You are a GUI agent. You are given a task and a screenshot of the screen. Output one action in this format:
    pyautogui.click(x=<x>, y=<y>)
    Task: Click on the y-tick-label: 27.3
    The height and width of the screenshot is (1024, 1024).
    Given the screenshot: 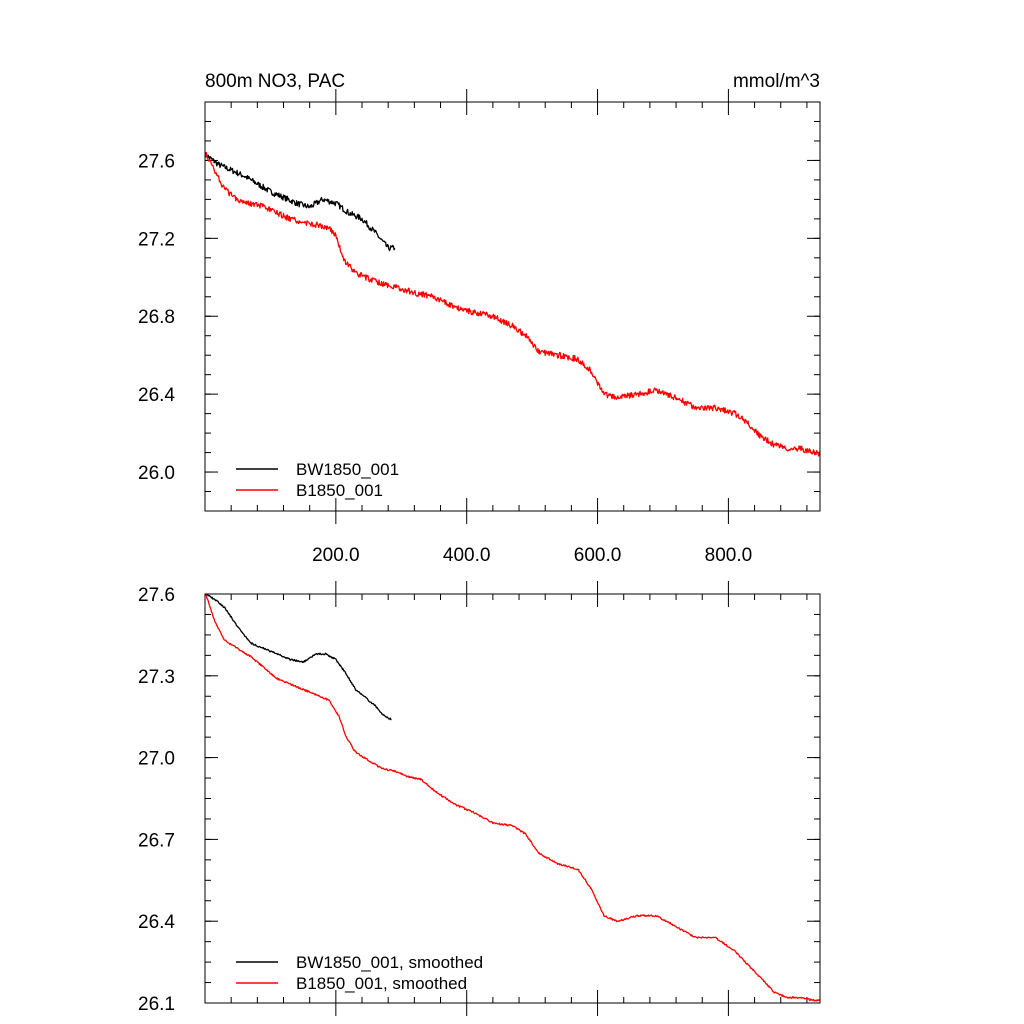 What is the action you would take?
    pyautogui.click(x=156, y=677)
    